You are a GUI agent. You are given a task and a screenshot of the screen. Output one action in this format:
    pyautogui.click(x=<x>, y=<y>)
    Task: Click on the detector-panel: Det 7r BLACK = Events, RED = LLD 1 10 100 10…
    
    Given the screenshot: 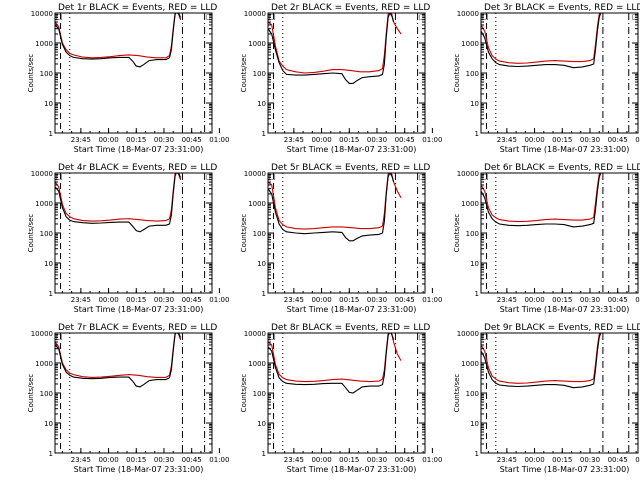 What is the action you would take?
    pyautogui.click(x=128, y=398)
    